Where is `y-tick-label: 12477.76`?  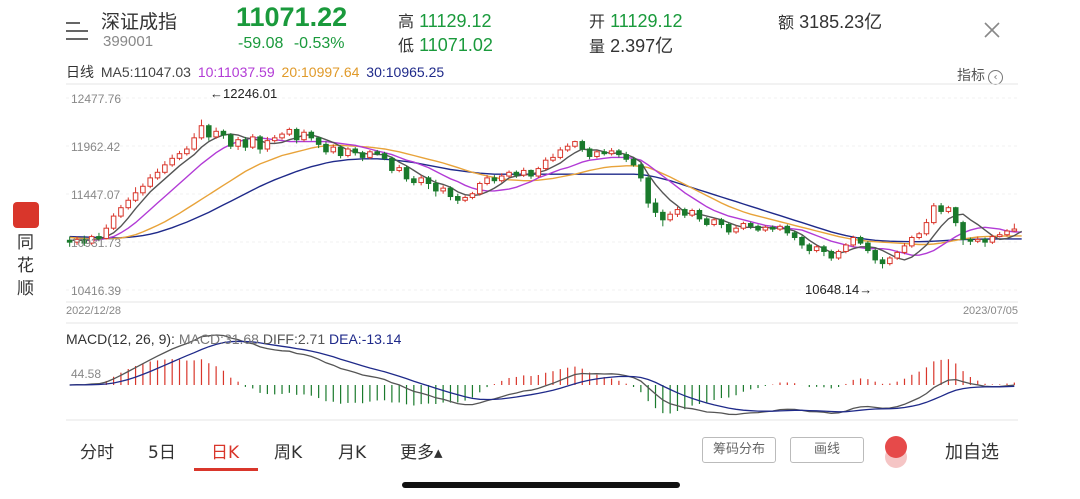 y-tick-label: 12477.76 is located at coordinates (96, 99).